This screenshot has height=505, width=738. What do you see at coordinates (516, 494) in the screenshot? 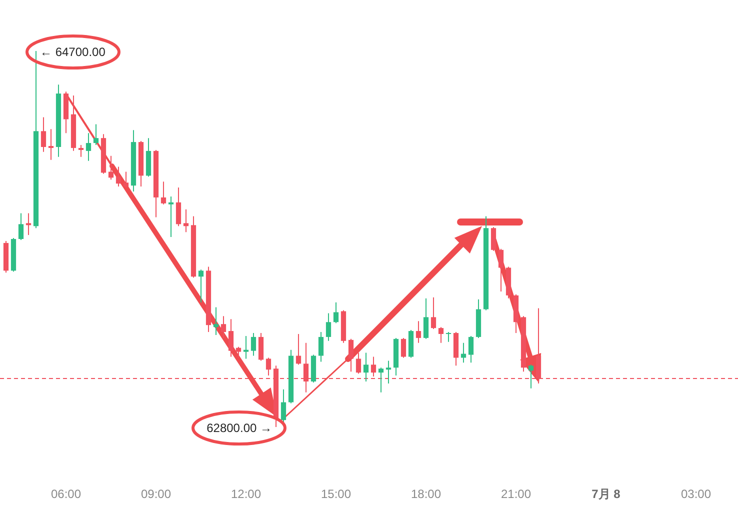
I see `x-tick-label: 21:00` at bounding box center [516, 494].